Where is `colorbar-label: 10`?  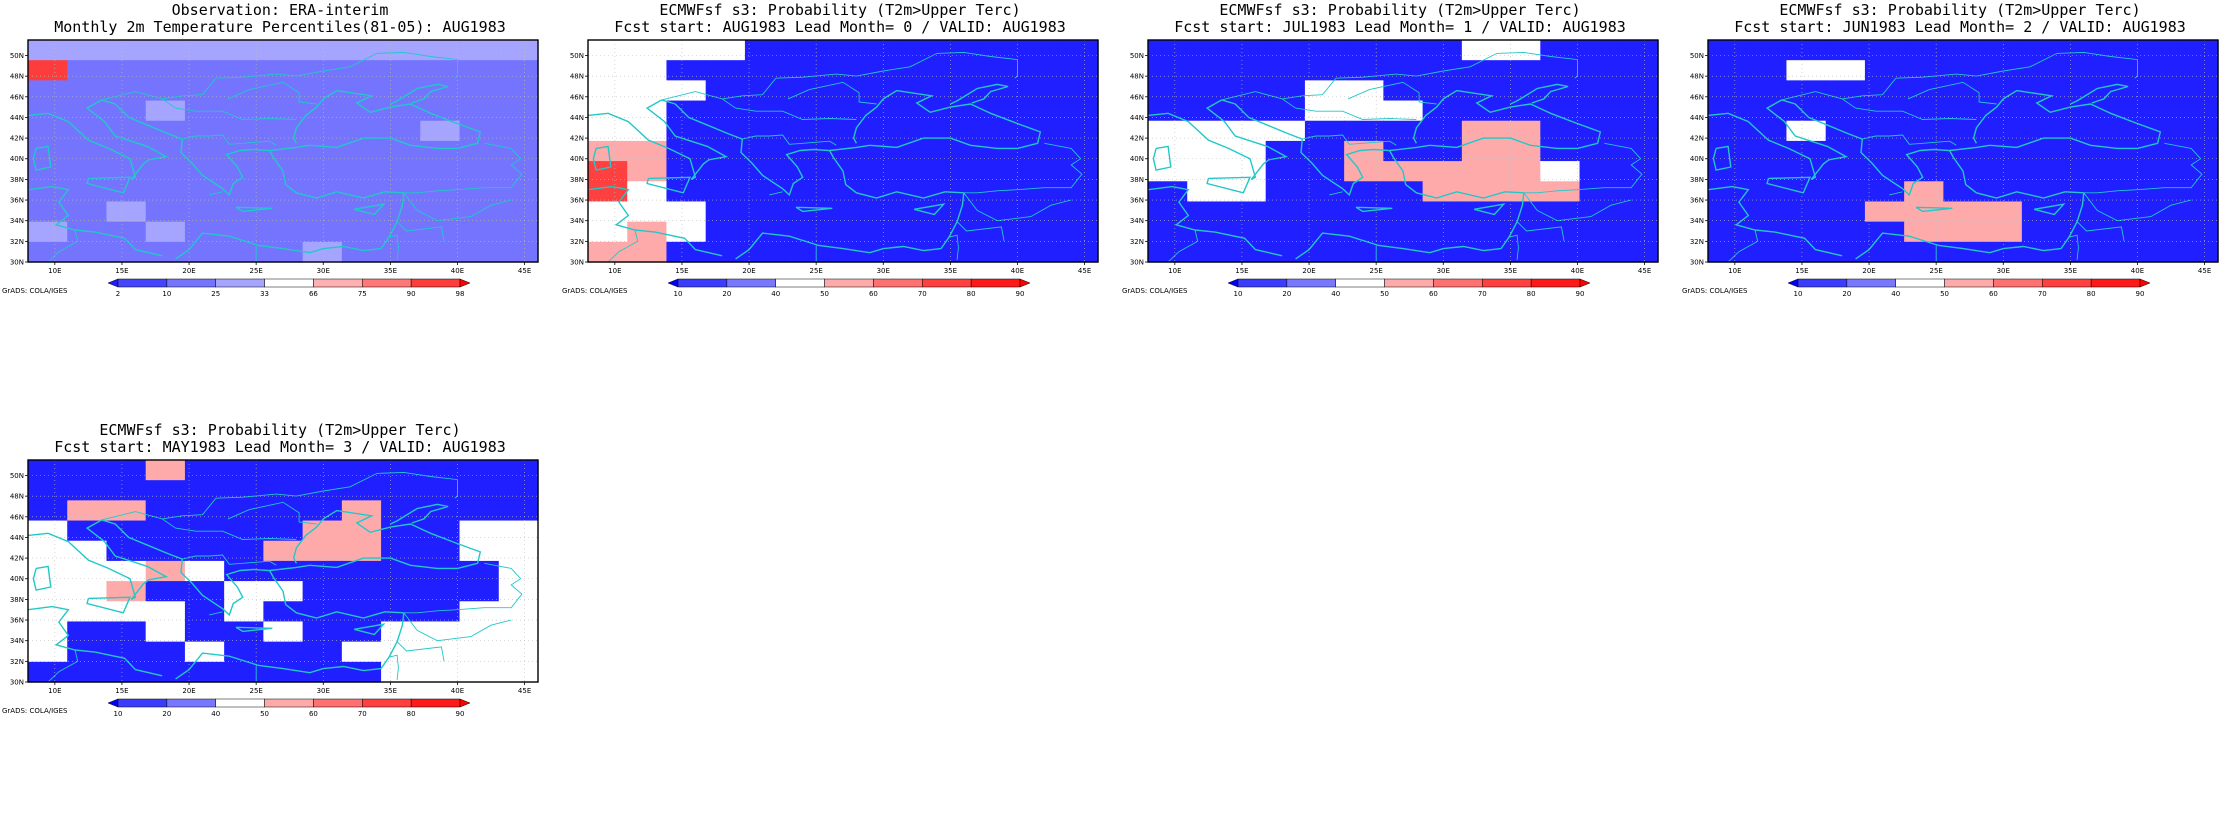 colorbar-label: 10 is located at coordinates (166, 294).